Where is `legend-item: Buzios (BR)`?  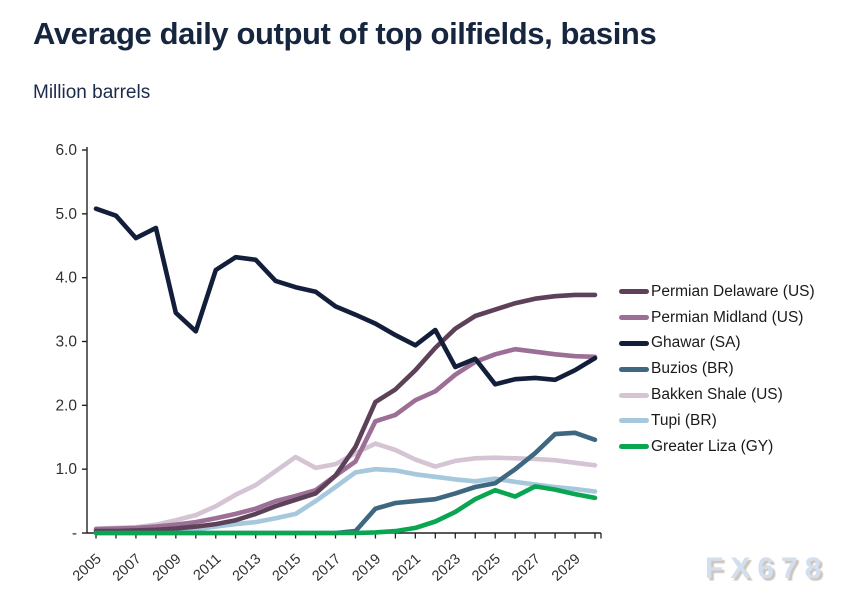 legend-item: Buzios (BR) is located at coordinates (717, 369).